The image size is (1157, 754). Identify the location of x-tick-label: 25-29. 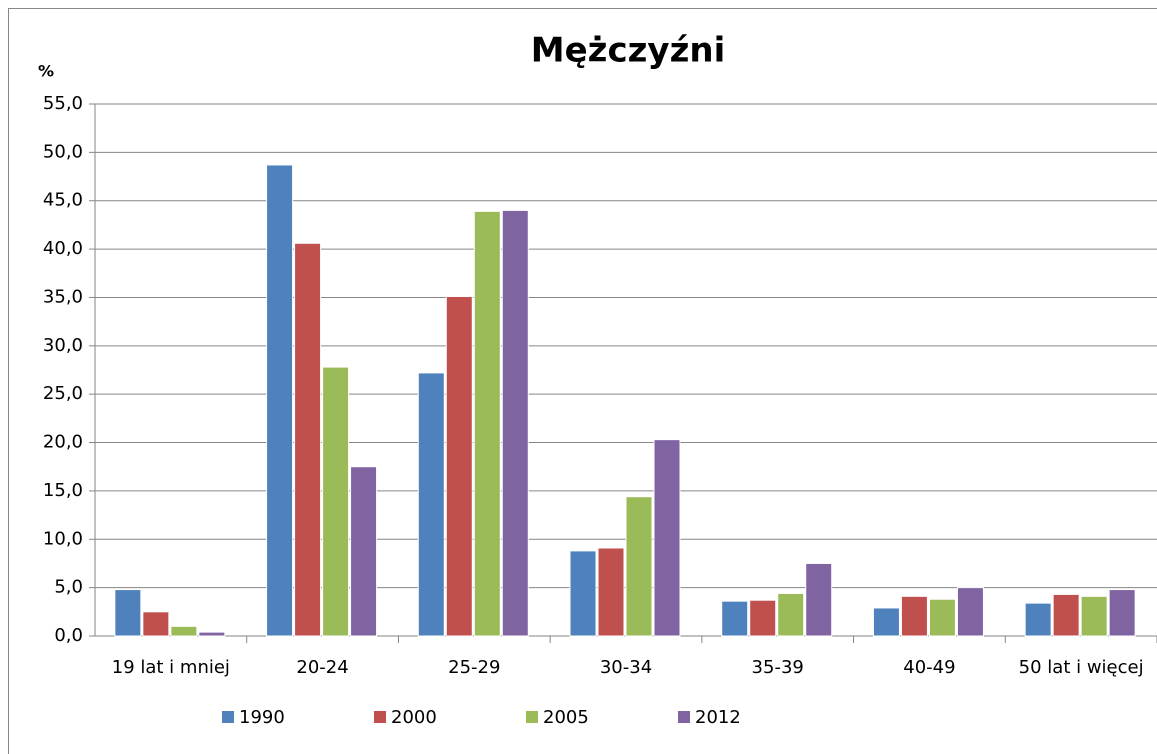
(474, 667).